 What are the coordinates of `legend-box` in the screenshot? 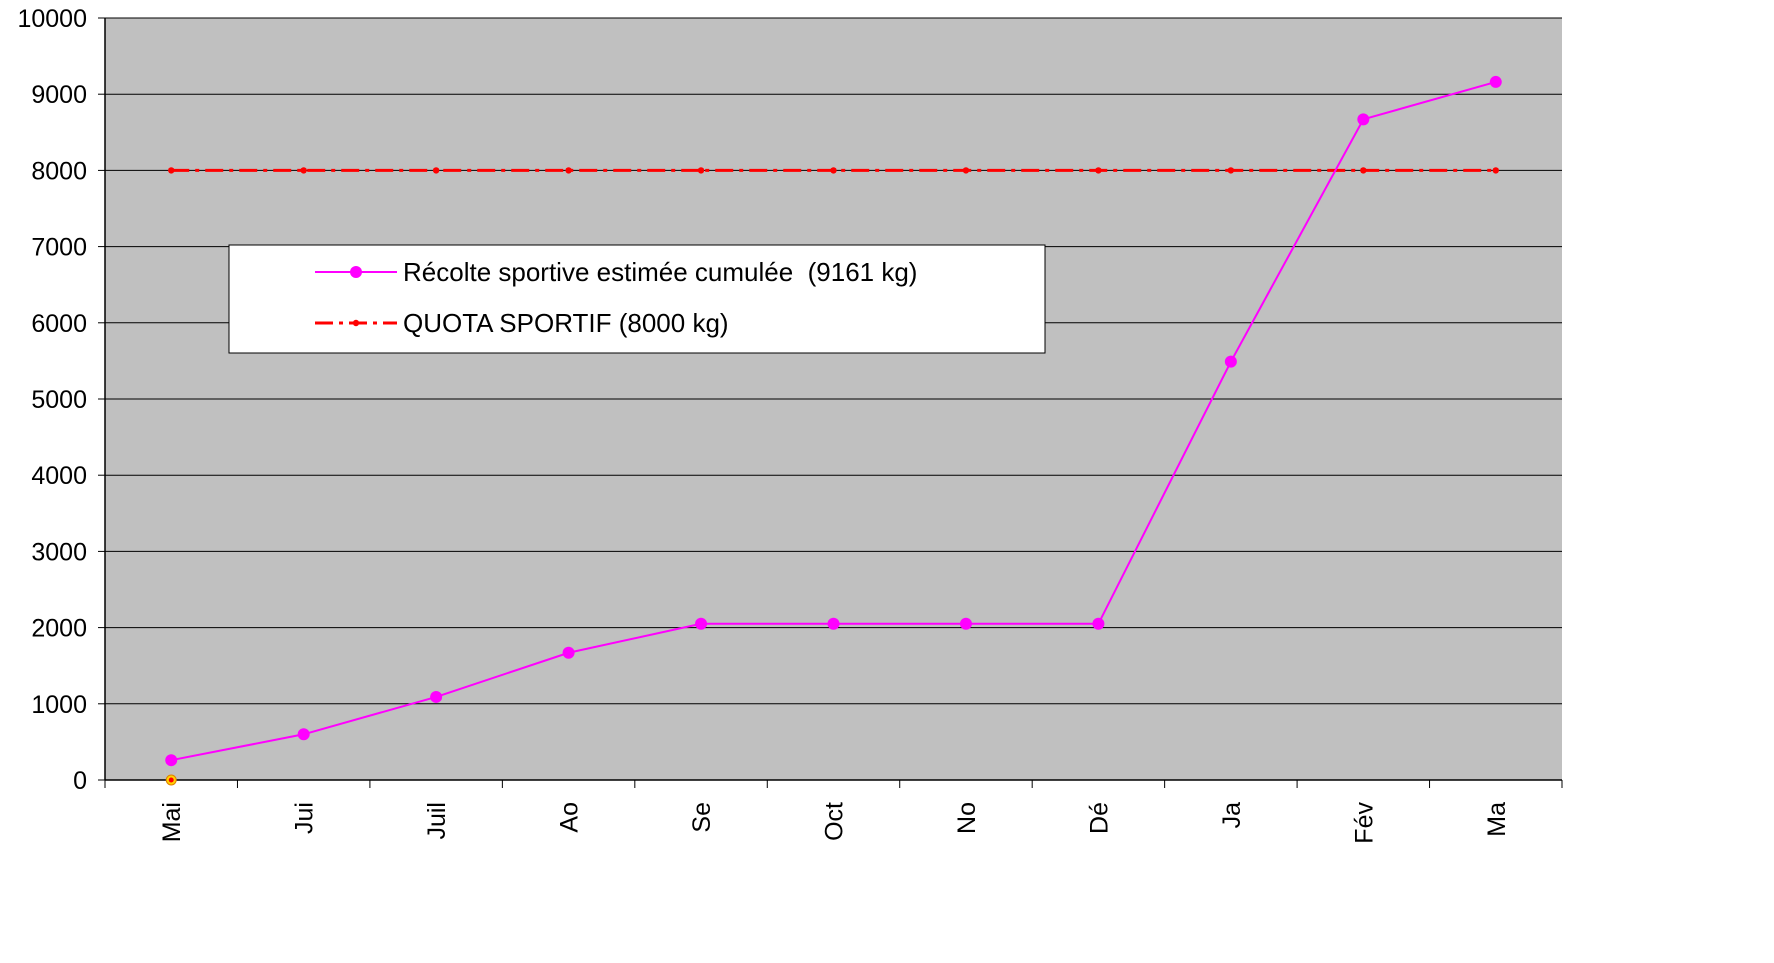 It's located at (637, 299).